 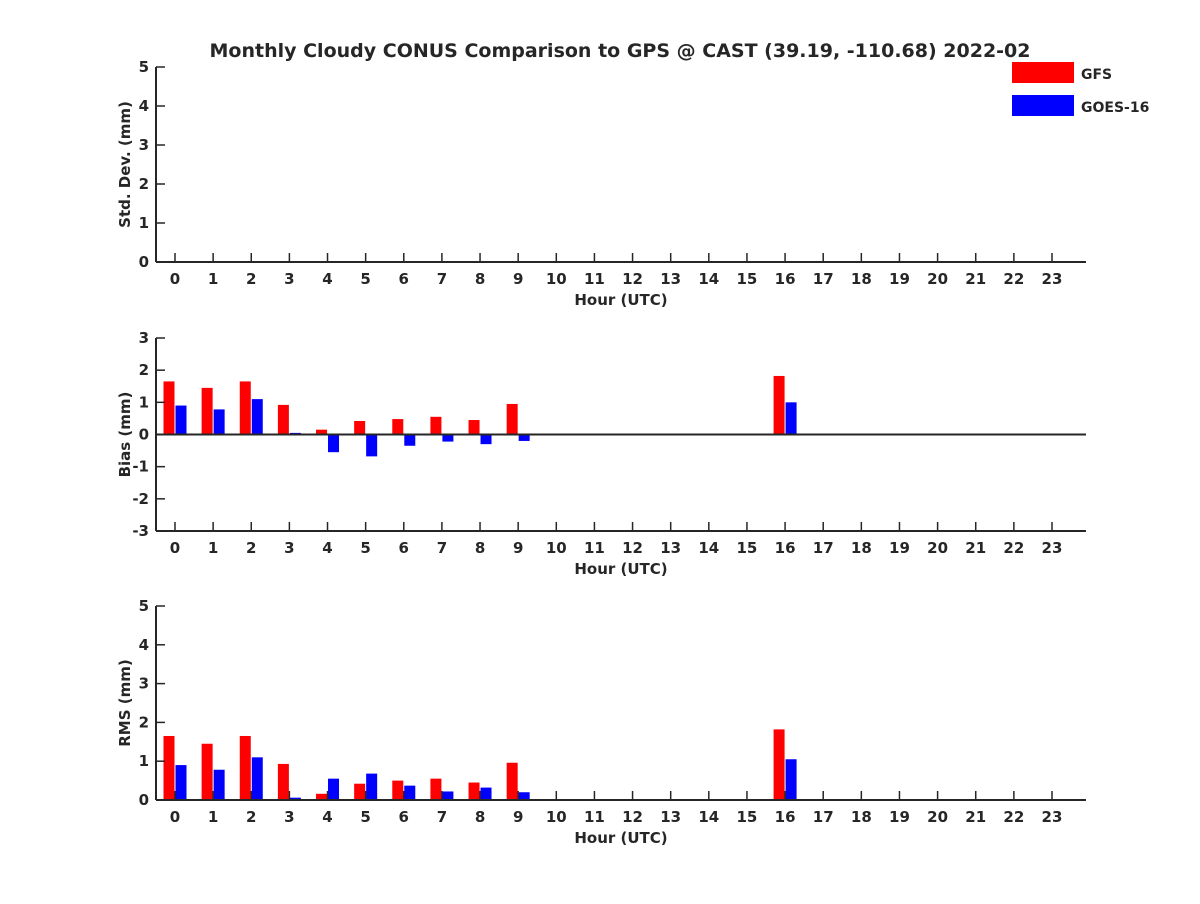 I want to click on x-tick-label-rms: 1, so click(x=213, y=817).